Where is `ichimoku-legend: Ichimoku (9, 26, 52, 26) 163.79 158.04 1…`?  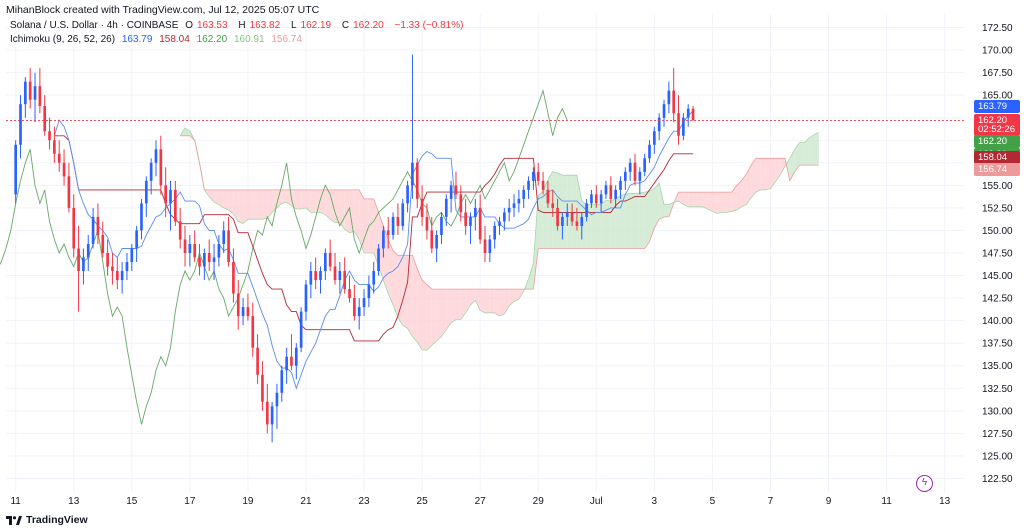
ichimoku-legend: Ichimoku (9, 26, 52, 26) 163.79 158.04 1… is located at coordinates (158, 39).